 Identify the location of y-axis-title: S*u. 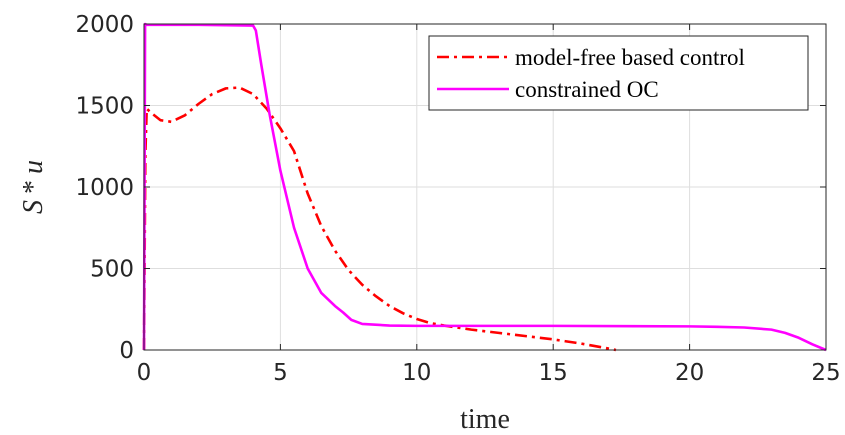
(33, 187).